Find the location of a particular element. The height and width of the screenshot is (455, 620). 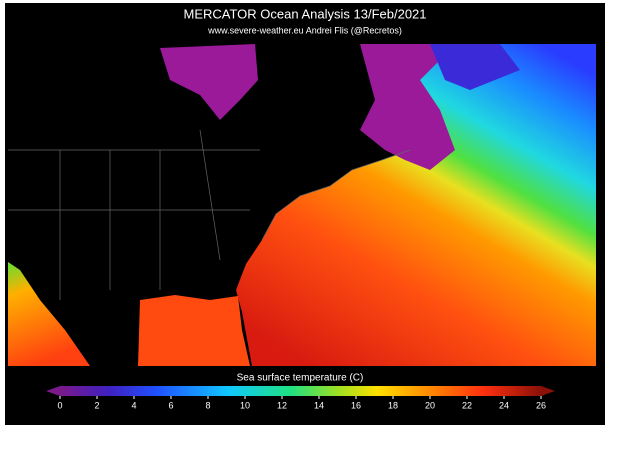

colorbar-extend-low is located at coordinates (53, 391).